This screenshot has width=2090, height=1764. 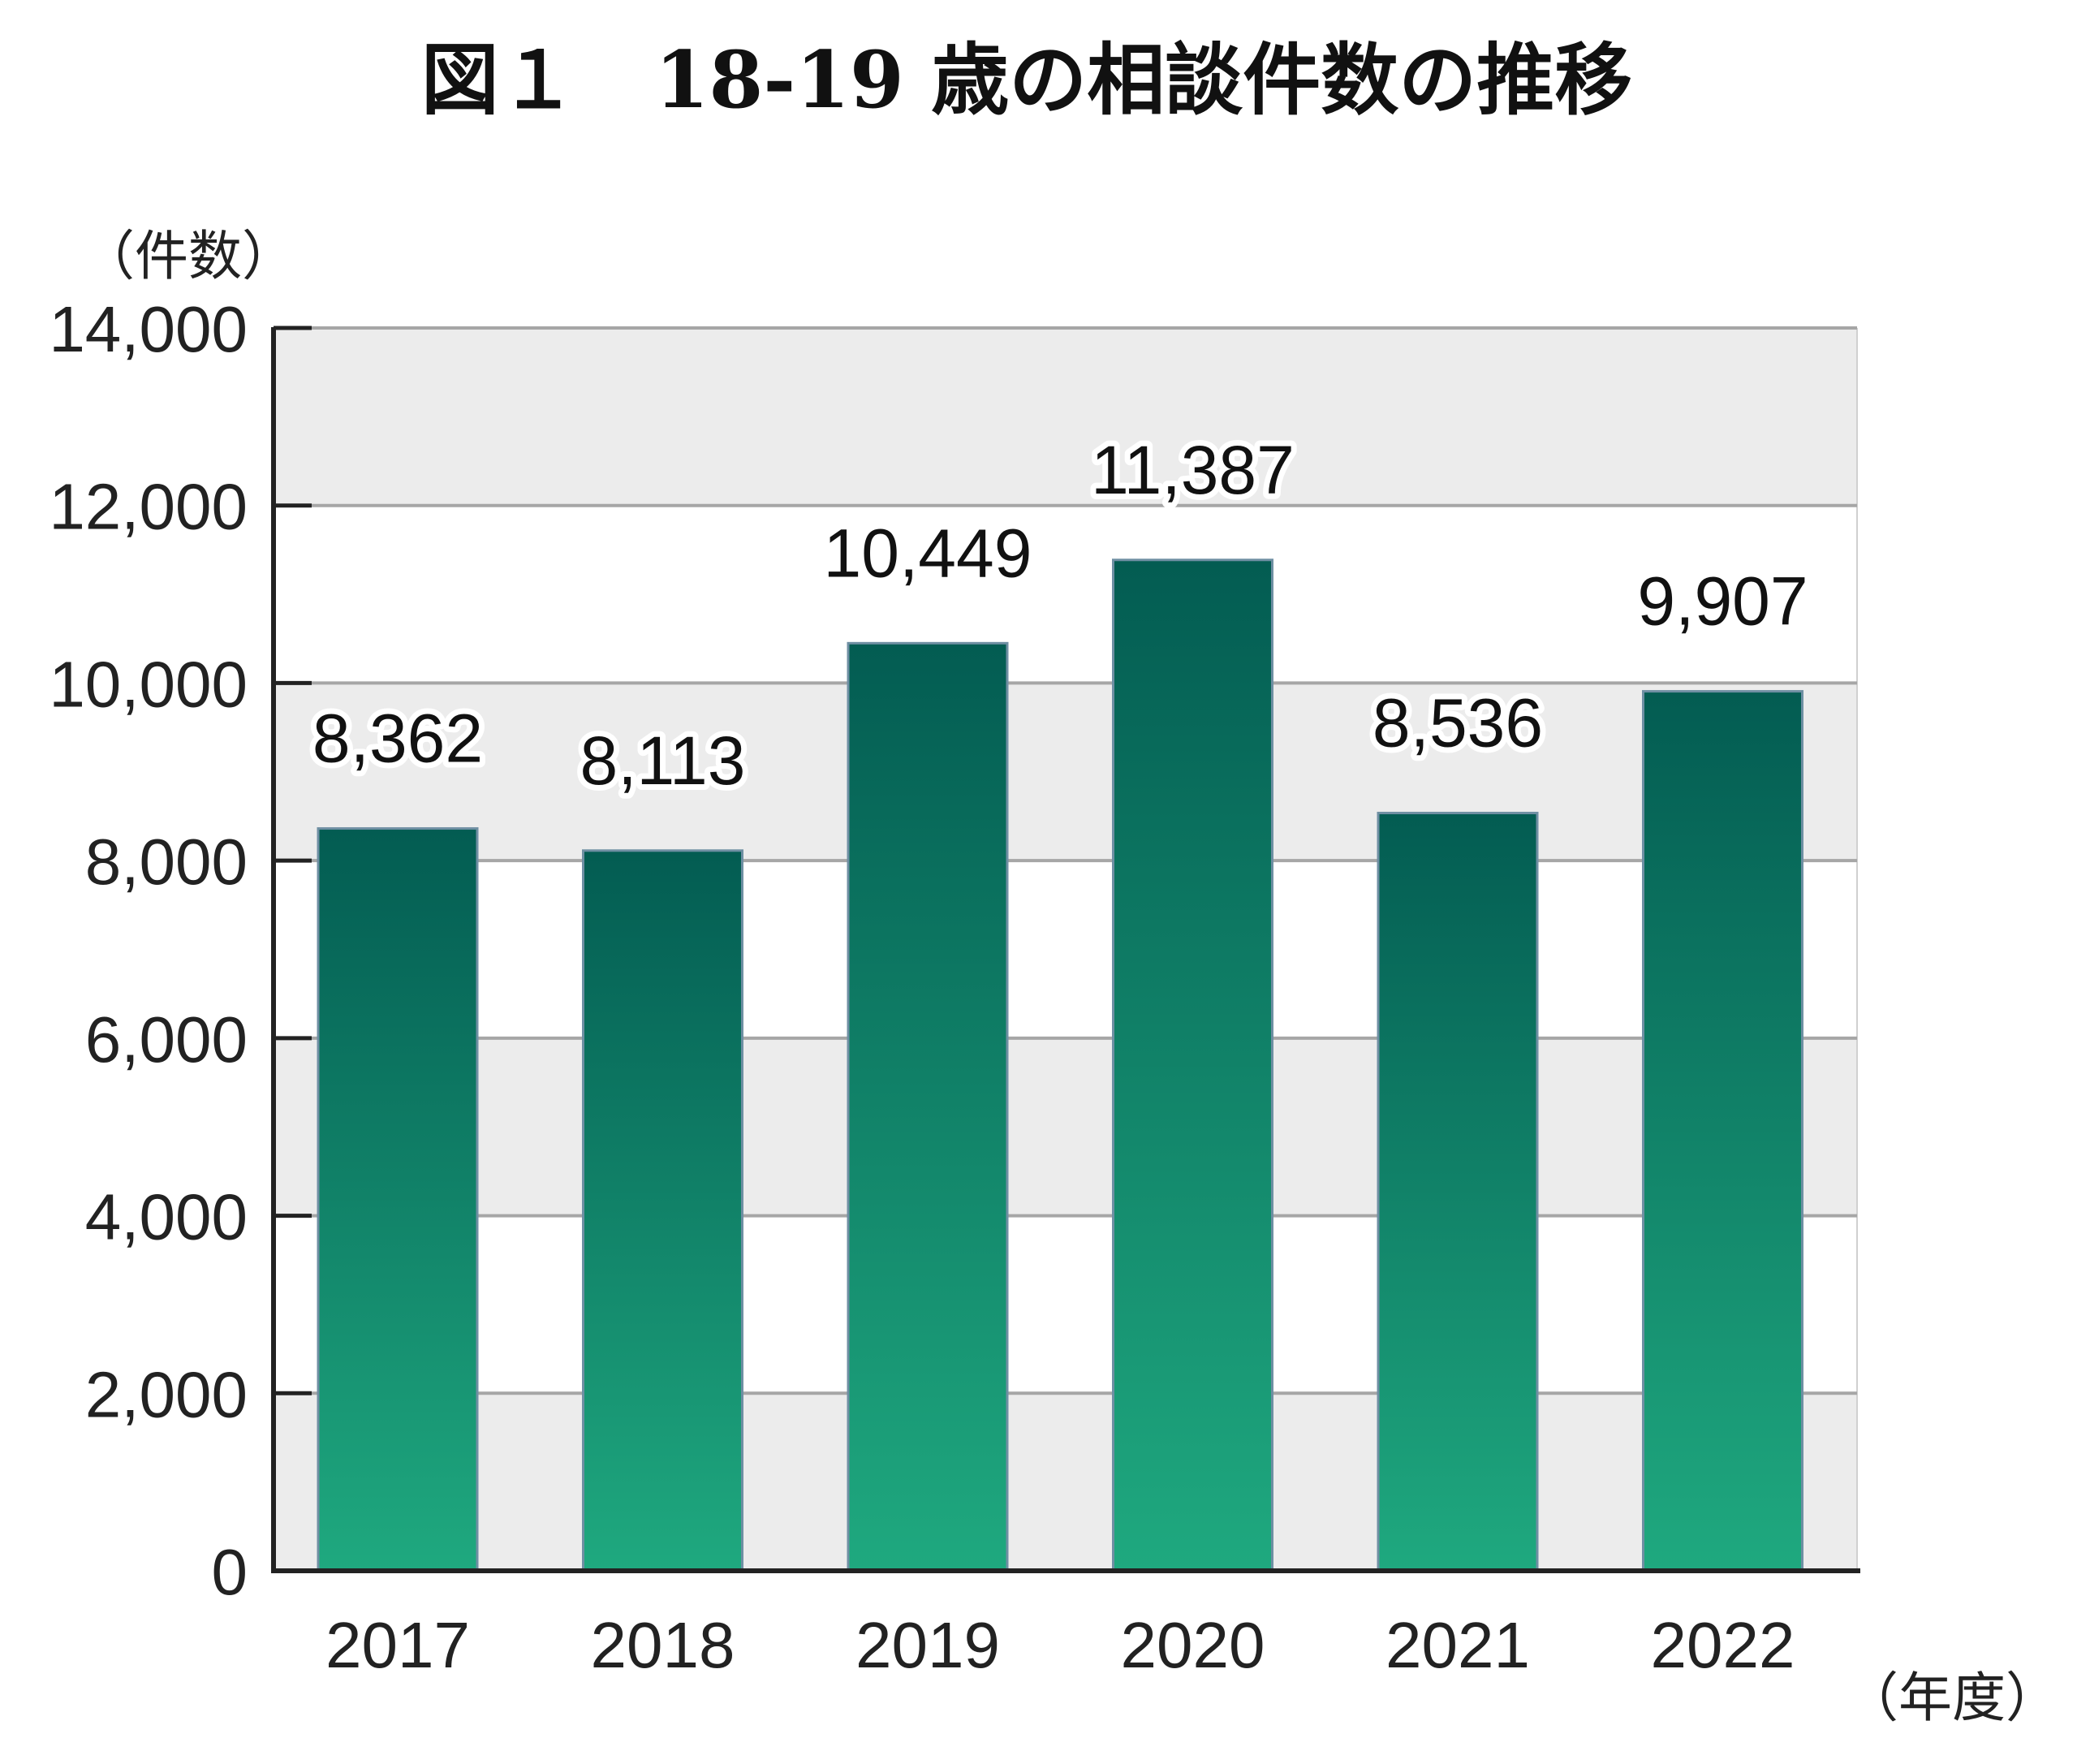 I want to click on y-axis-ticks: 0 2,000 4,000 6,000 8,000 10,000 12,000 14,000, so click(x=180, y=950).